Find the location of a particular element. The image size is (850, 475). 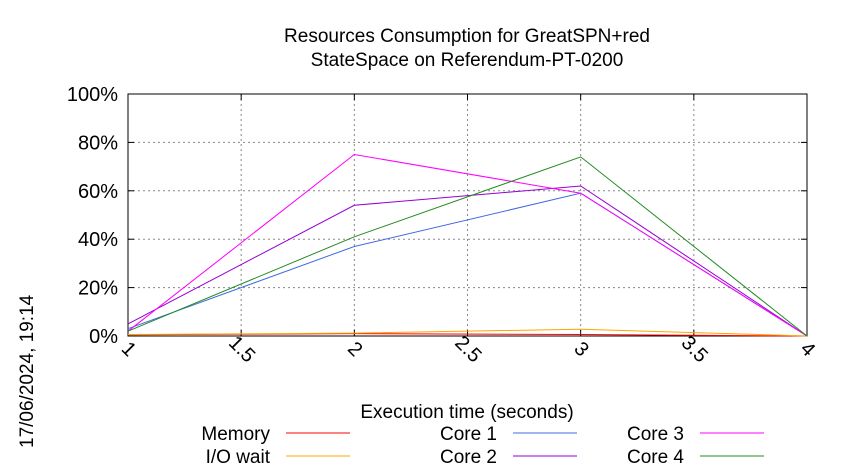

series-line-i-o-wait is located at coordinates (467, 332).